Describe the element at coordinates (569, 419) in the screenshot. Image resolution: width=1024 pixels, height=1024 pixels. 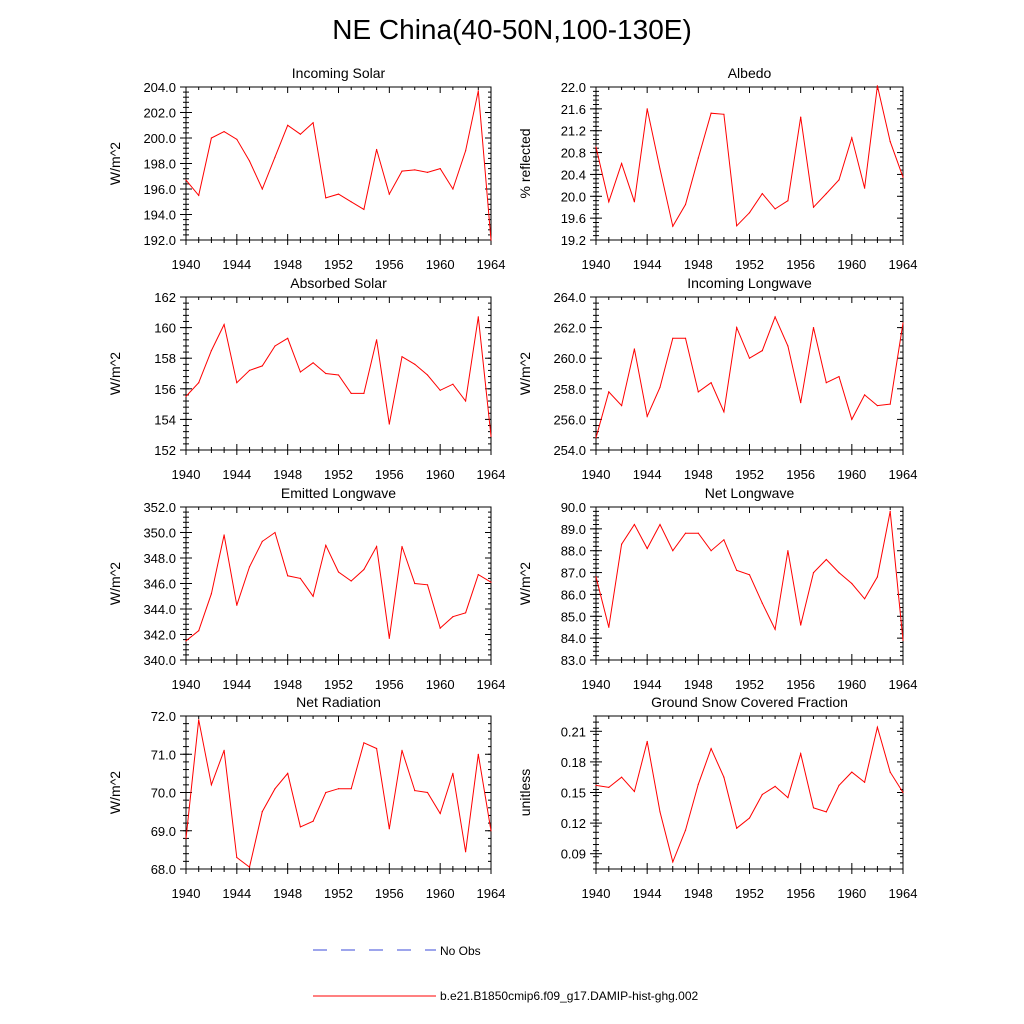
I see `y-tick-label: 256.0` at that location.